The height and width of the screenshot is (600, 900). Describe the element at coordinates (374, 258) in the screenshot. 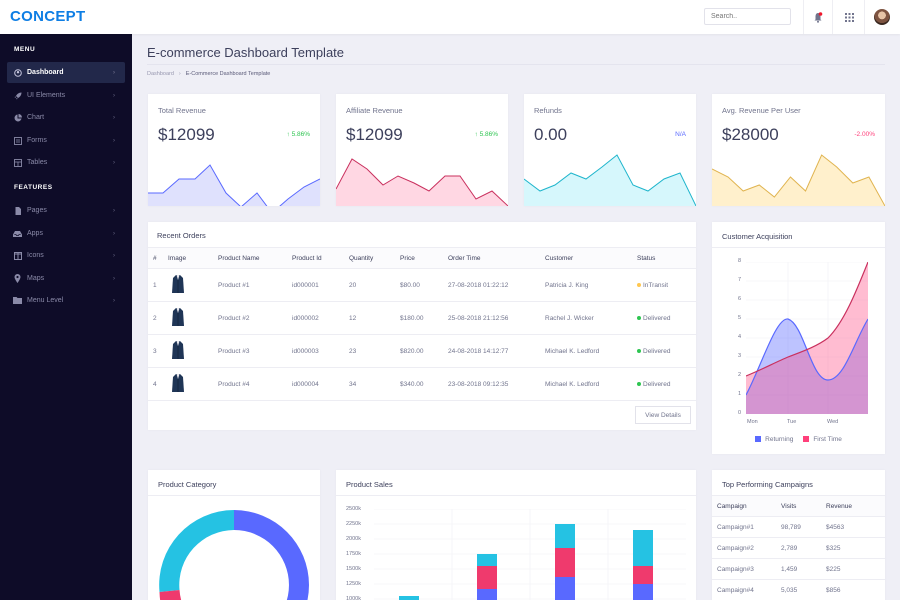

I see `column-header: Quantity` at that location.